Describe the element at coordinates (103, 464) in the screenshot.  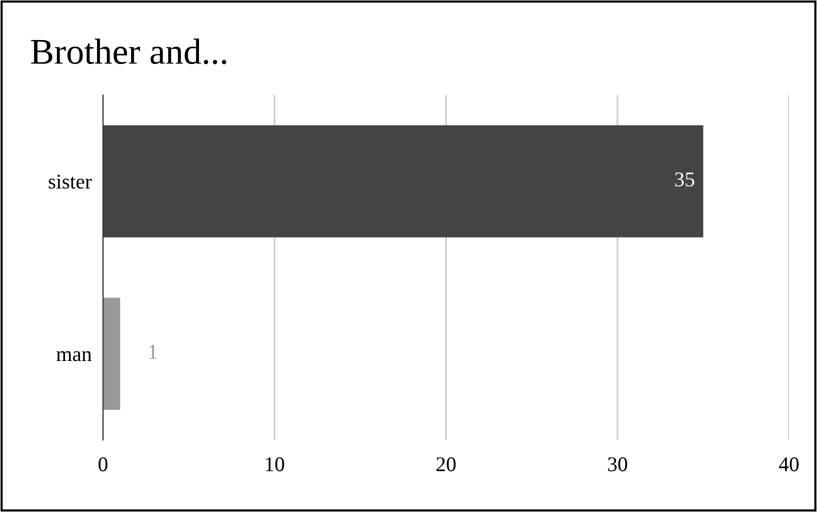
I see `x-tick-label: 0` at that location.